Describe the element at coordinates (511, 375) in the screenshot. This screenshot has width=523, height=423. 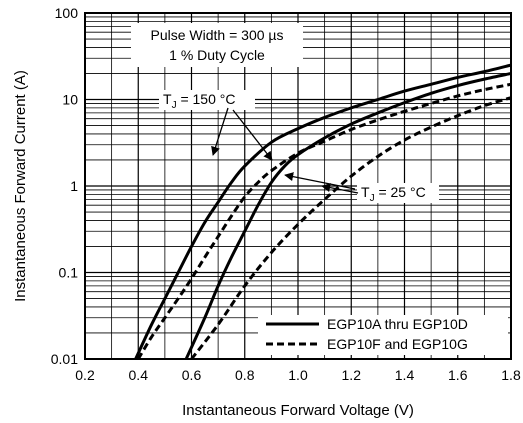
I see `x-tick-label: 1.8` at that location.